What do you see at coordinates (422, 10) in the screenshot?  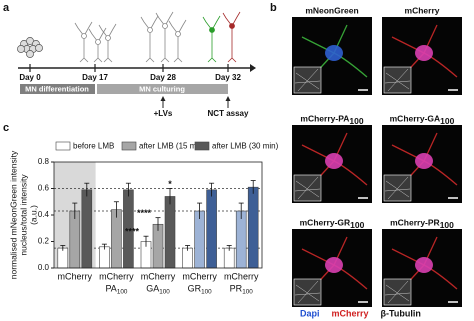 I see `image-title: mCherry` at bounding box center [422, 10].